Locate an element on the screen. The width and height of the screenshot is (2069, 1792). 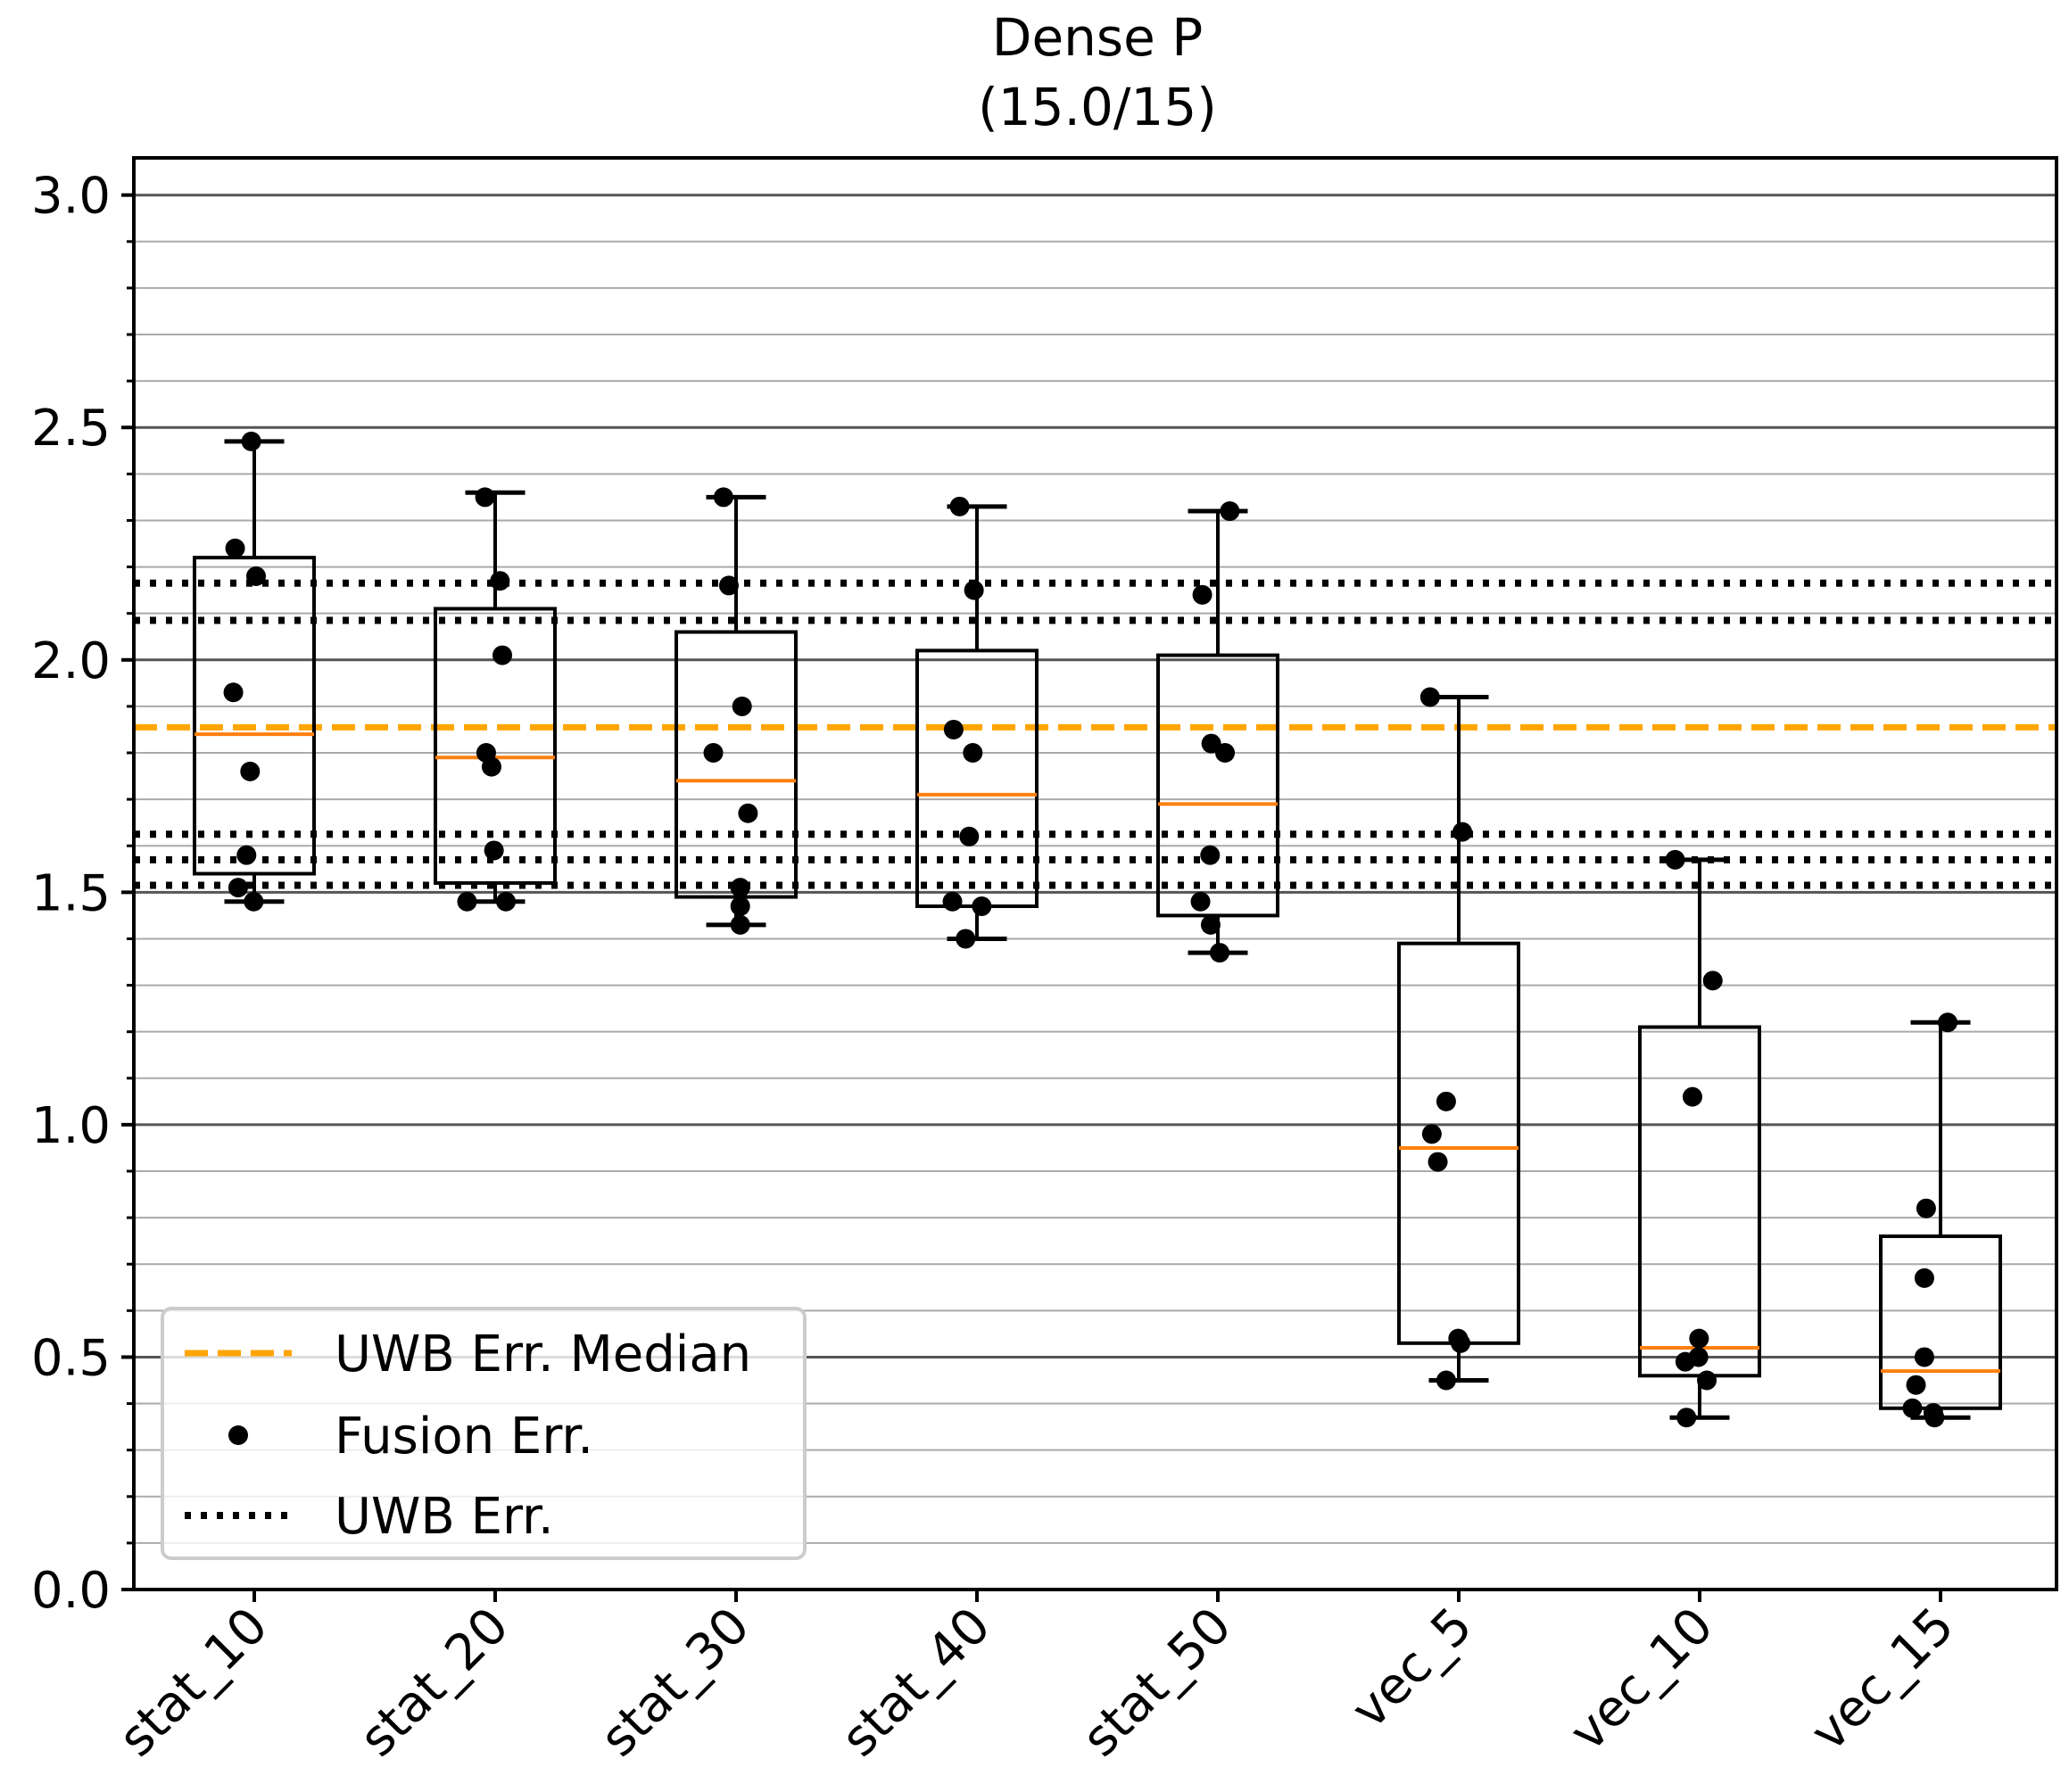
legend-frame is located at coordinates (484, 1433).